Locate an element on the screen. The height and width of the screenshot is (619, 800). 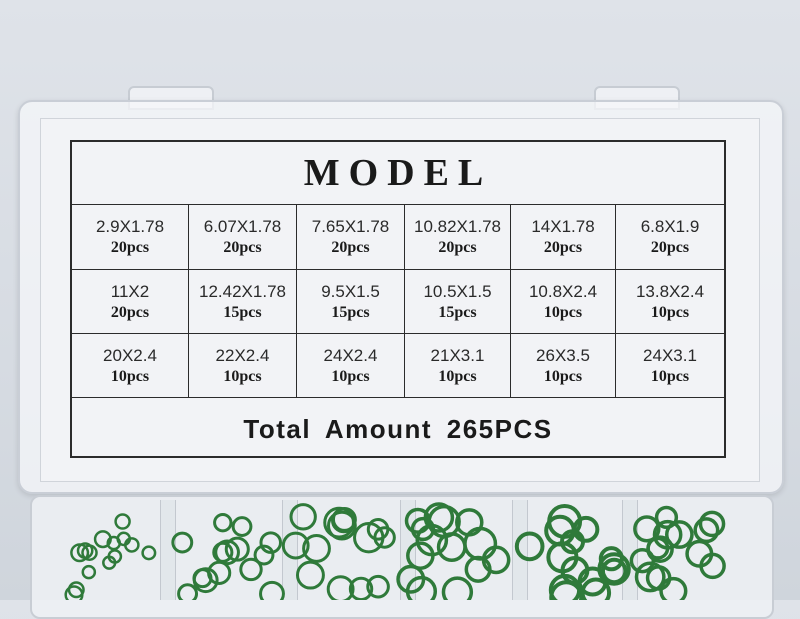
table-cell: 6.07X1.78 20pcs is located at coordinates (243, 237).